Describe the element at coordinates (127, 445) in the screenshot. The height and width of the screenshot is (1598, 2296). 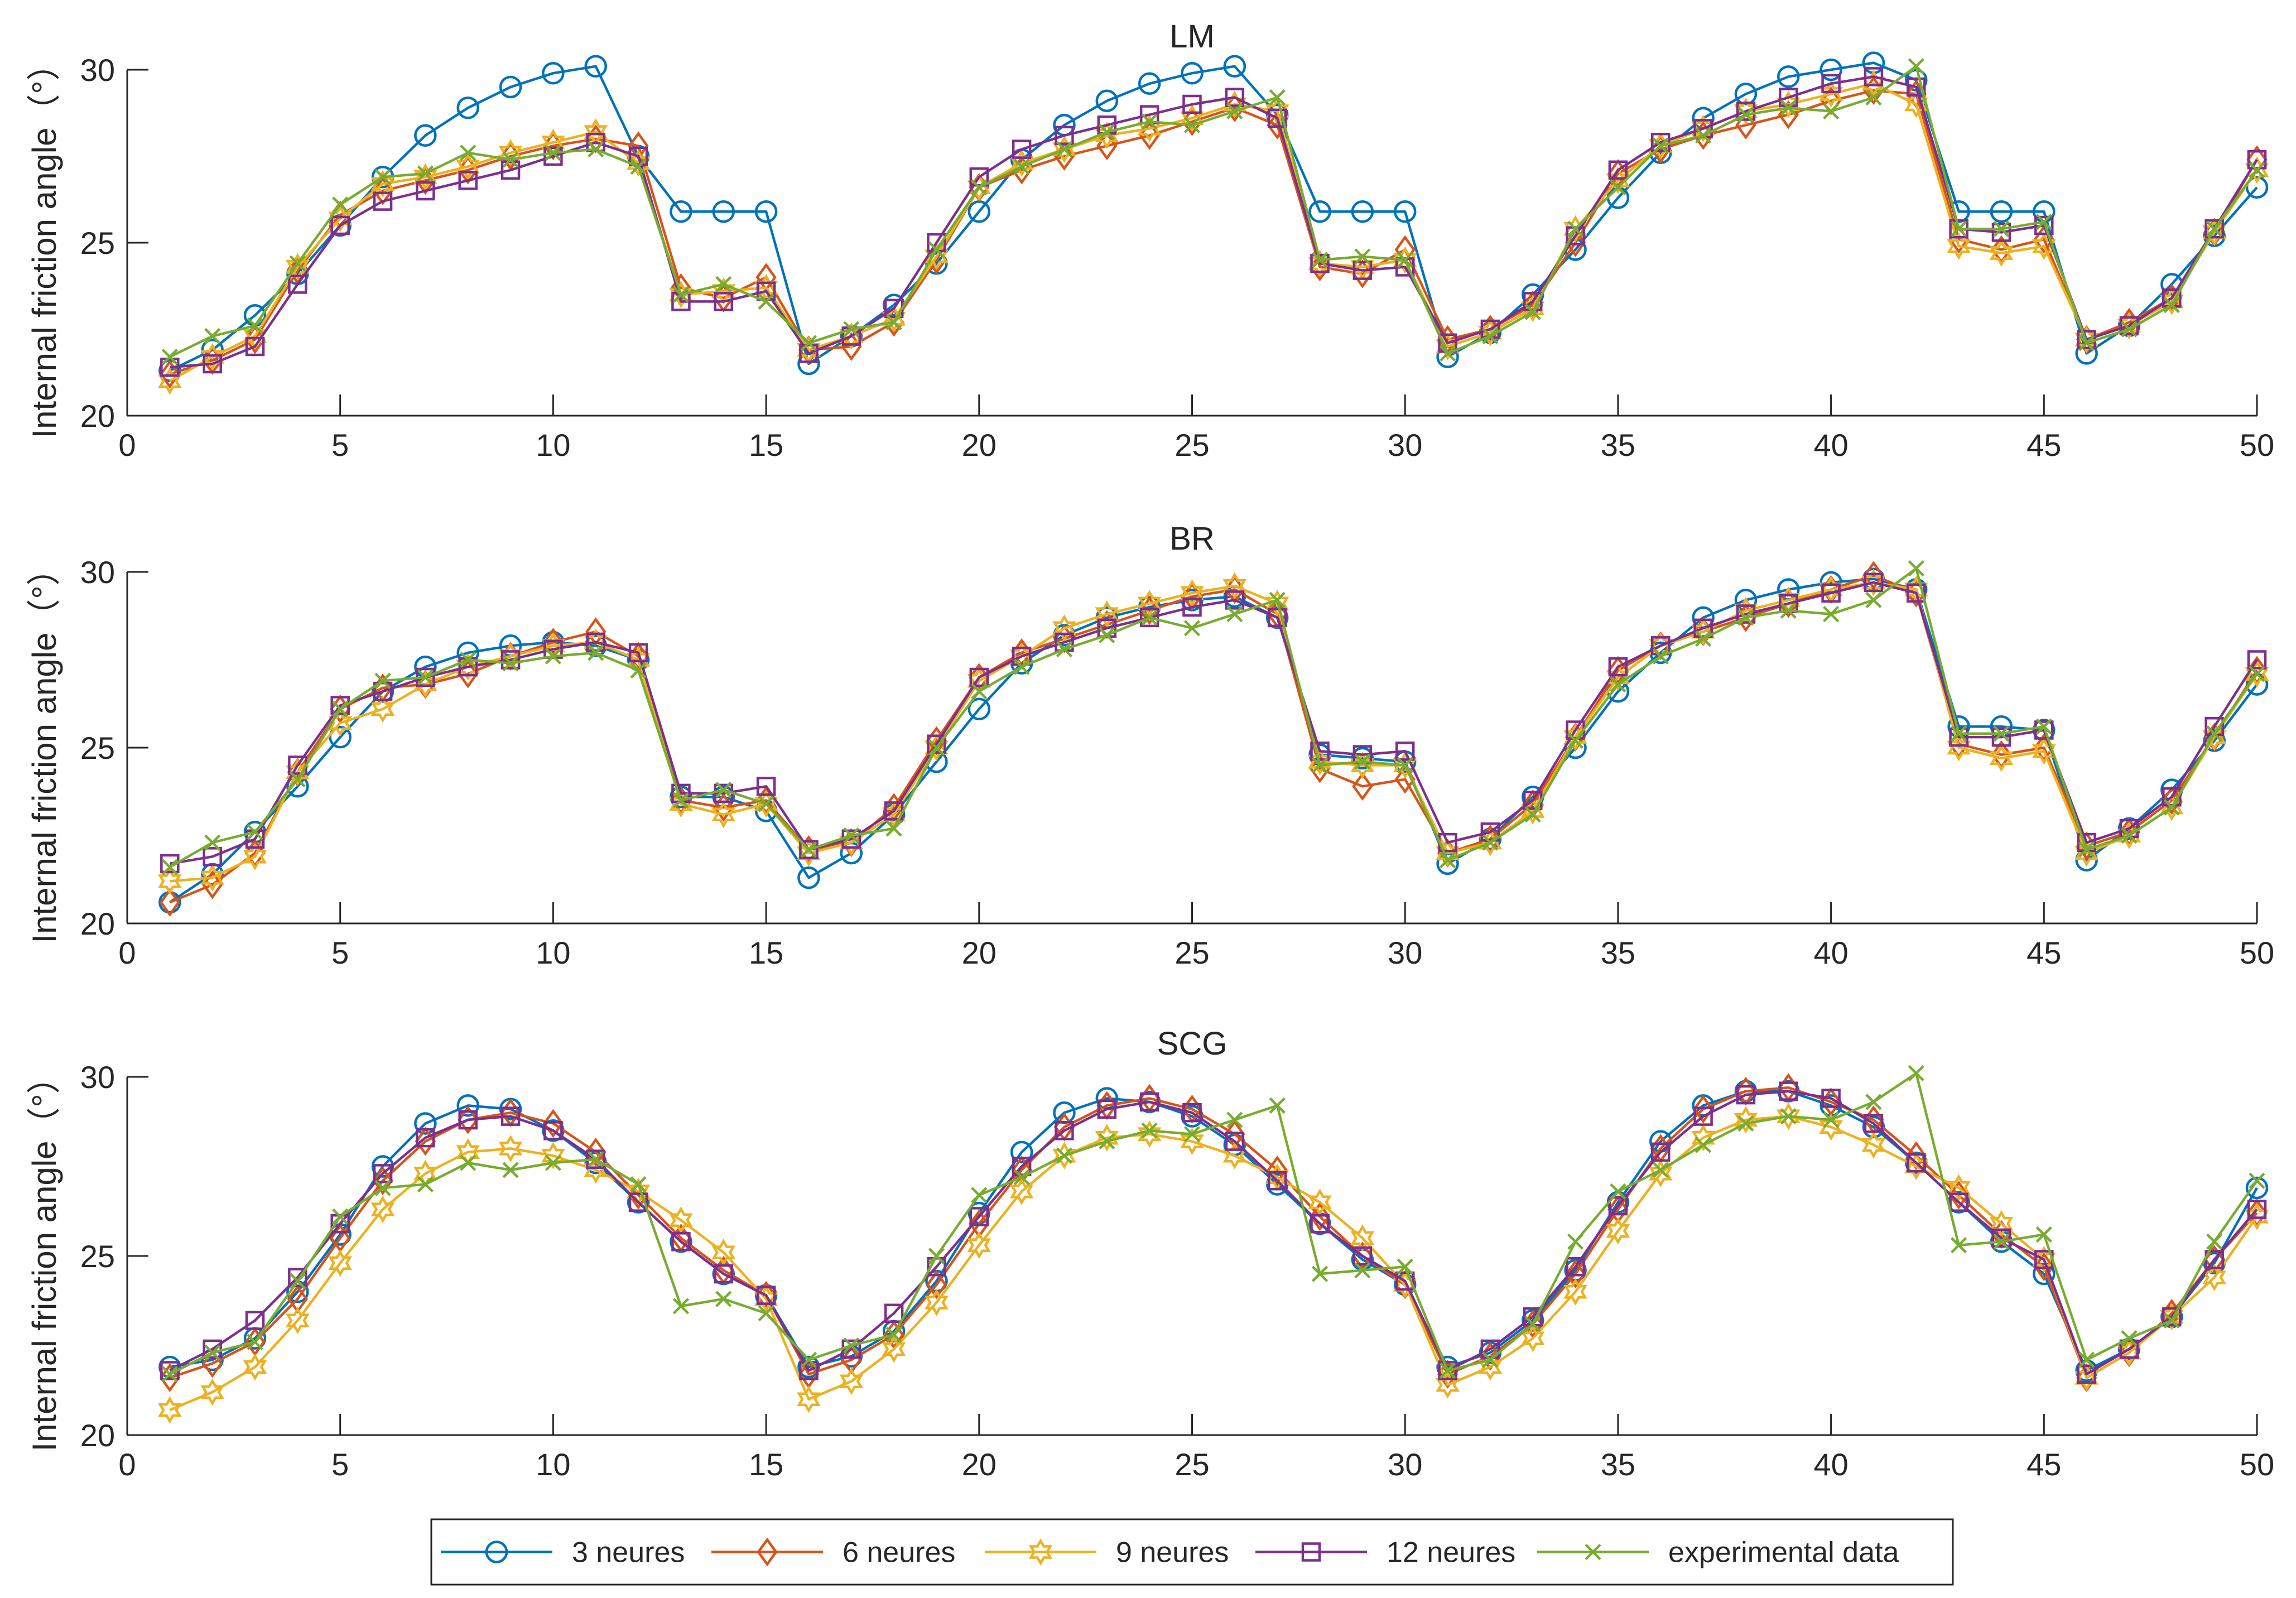
I see `x-tick-label: 0` at that location.